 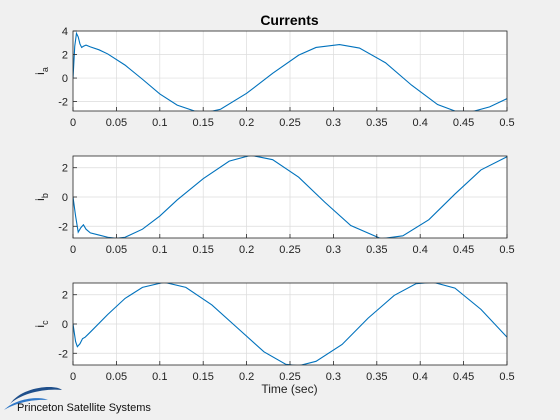 I want to click on logo-swoosh-icon, so click(x=36, y=395).